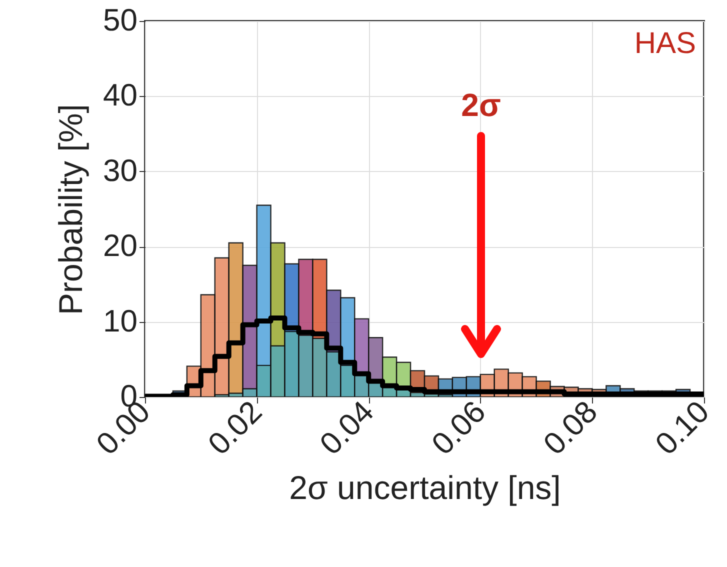 The height and width of the screenshot is (567, 727). Describe the element at coordinates (481, 105) in the screenshot. I see `annotation: 2σ` at that location.